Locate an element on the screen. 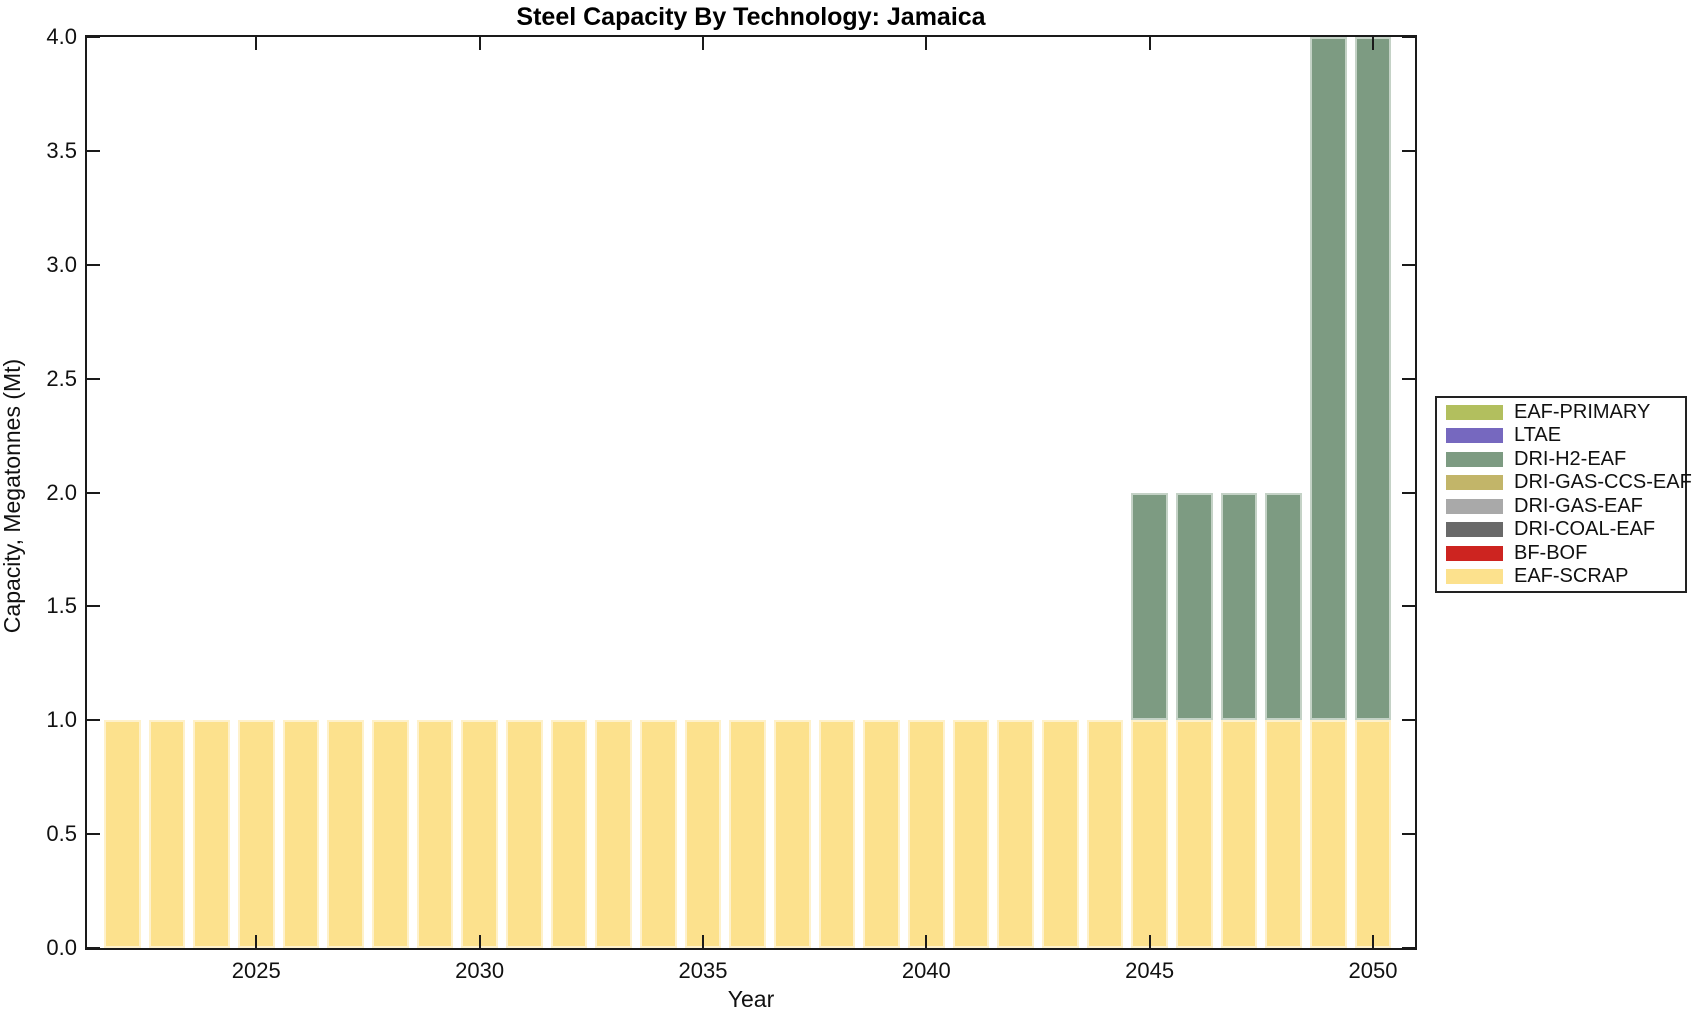  legend-label: EAF-SCRAP is located at coordinates (1571, 576).